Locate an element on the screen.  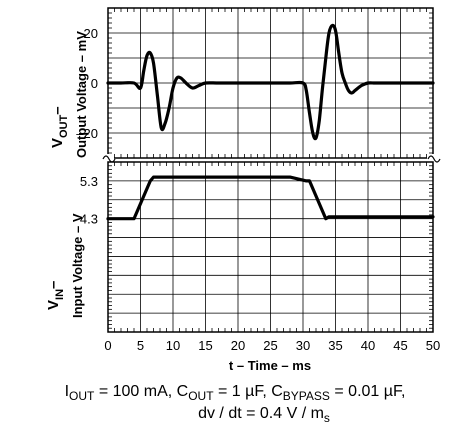
bottom-ylabel-main: VIN– is located at coordinates (55, 295).